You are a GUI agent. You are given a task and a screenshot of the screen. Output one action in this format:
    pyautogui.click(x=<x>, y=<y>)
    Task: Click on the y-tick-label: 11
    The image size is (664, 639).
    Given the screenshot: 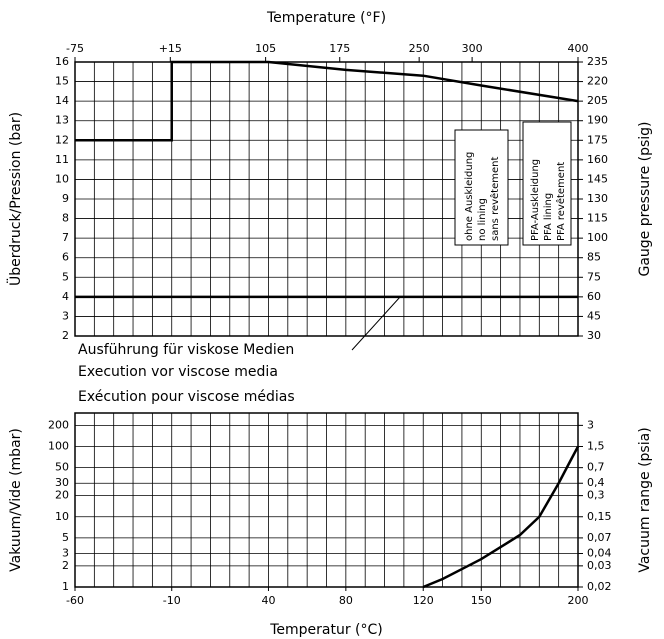 What is the action you would take?
    pyautogui.click(x=62, y=159)
    